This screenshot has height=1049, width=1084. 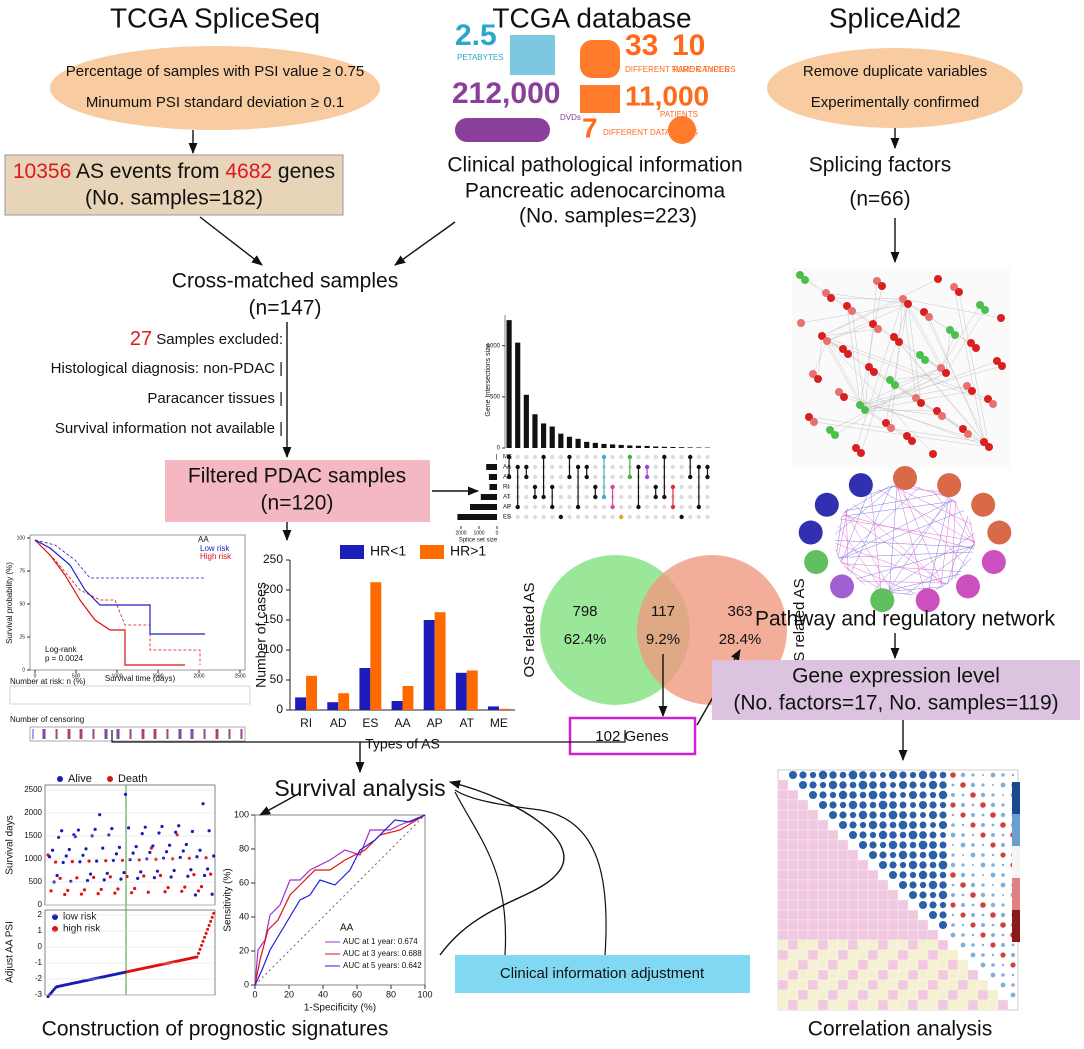 I want to click on arrow, so click(x=502, y=868).